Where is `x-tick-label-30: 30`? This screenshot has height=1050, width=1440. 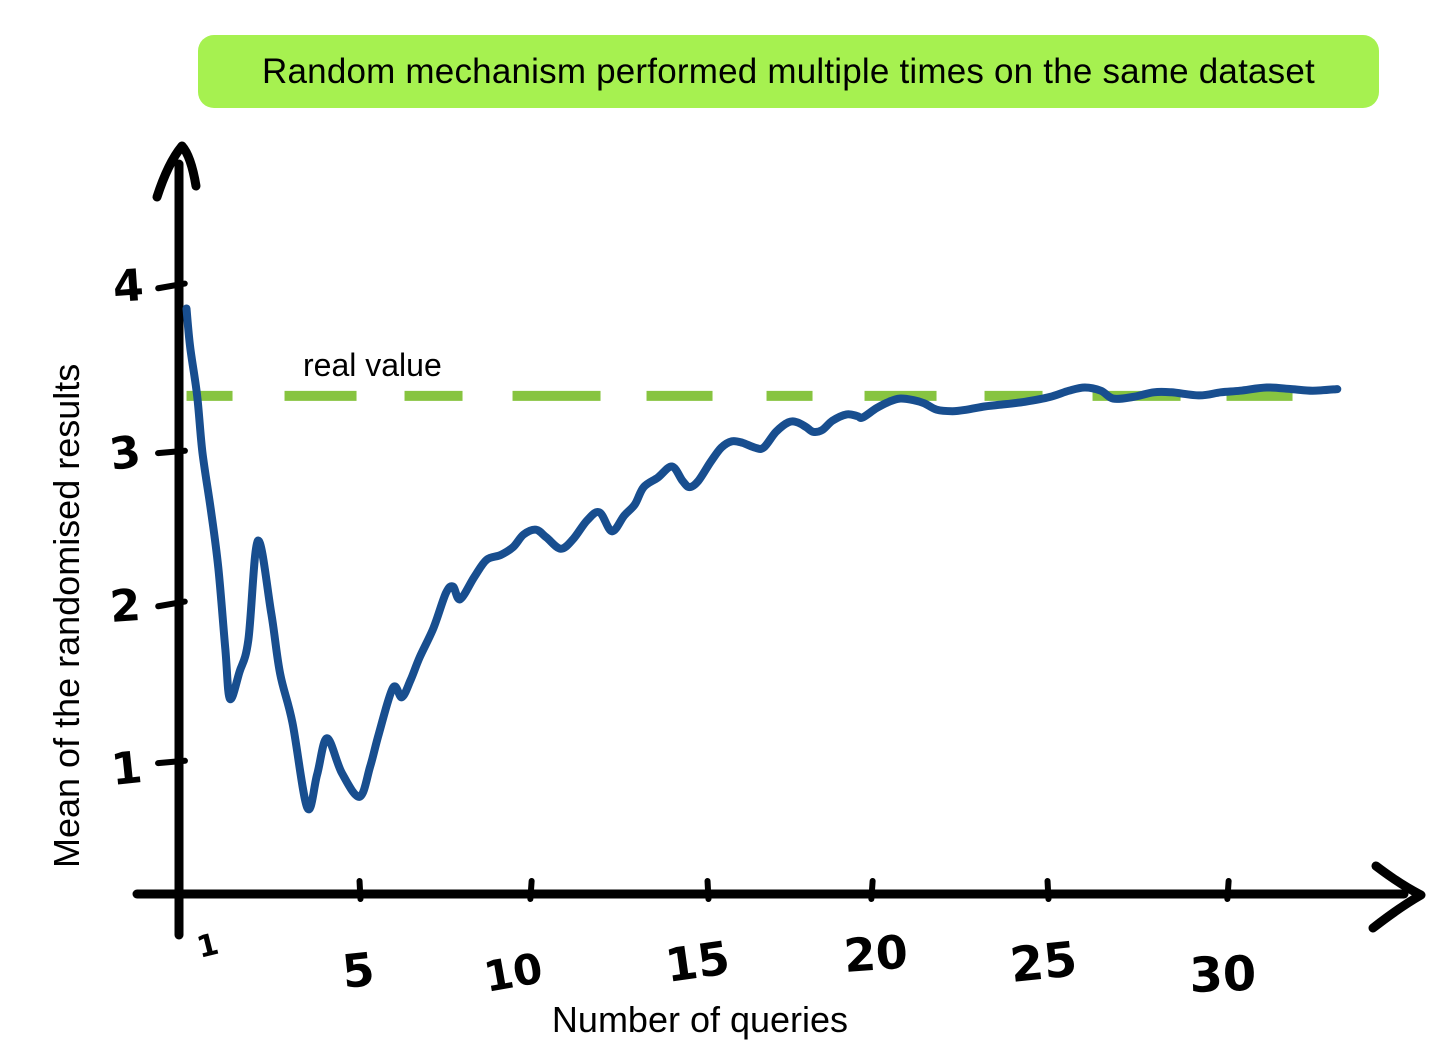
x-tick-label-30: 30 is located at coordinates (1222, 975).